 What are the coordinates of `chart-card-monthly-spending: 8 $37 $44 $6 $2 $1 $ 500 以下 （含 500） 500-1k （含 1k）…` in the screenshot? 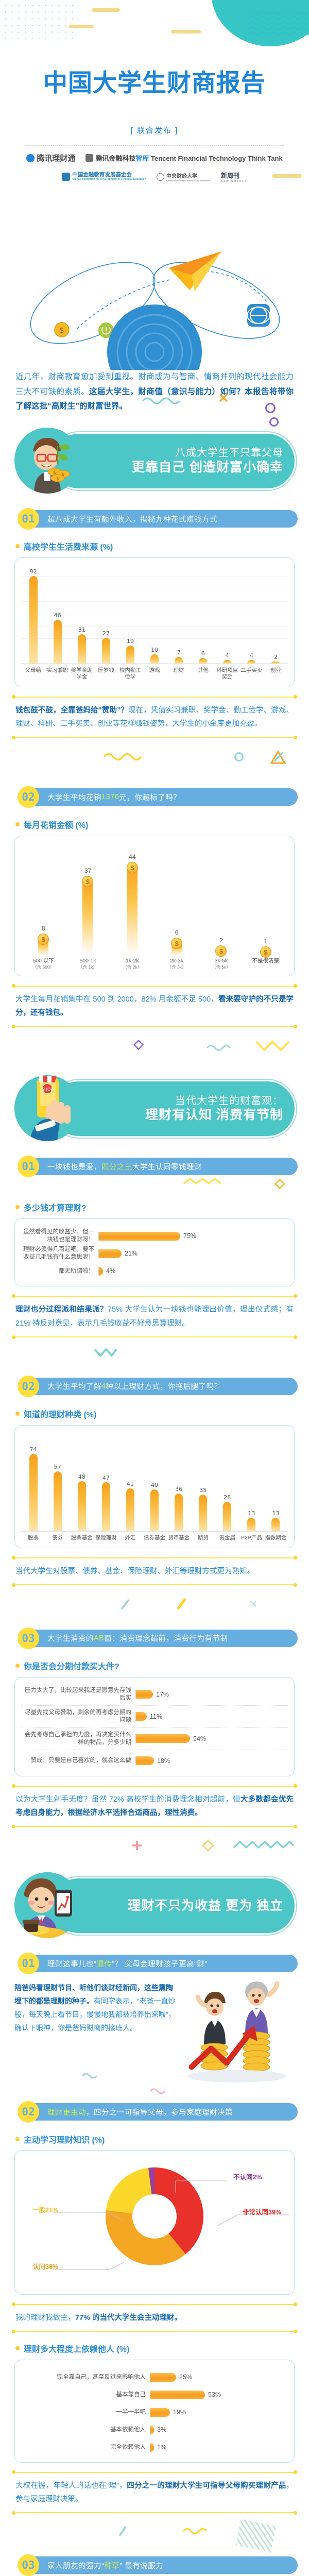 It's located at (154, 906).